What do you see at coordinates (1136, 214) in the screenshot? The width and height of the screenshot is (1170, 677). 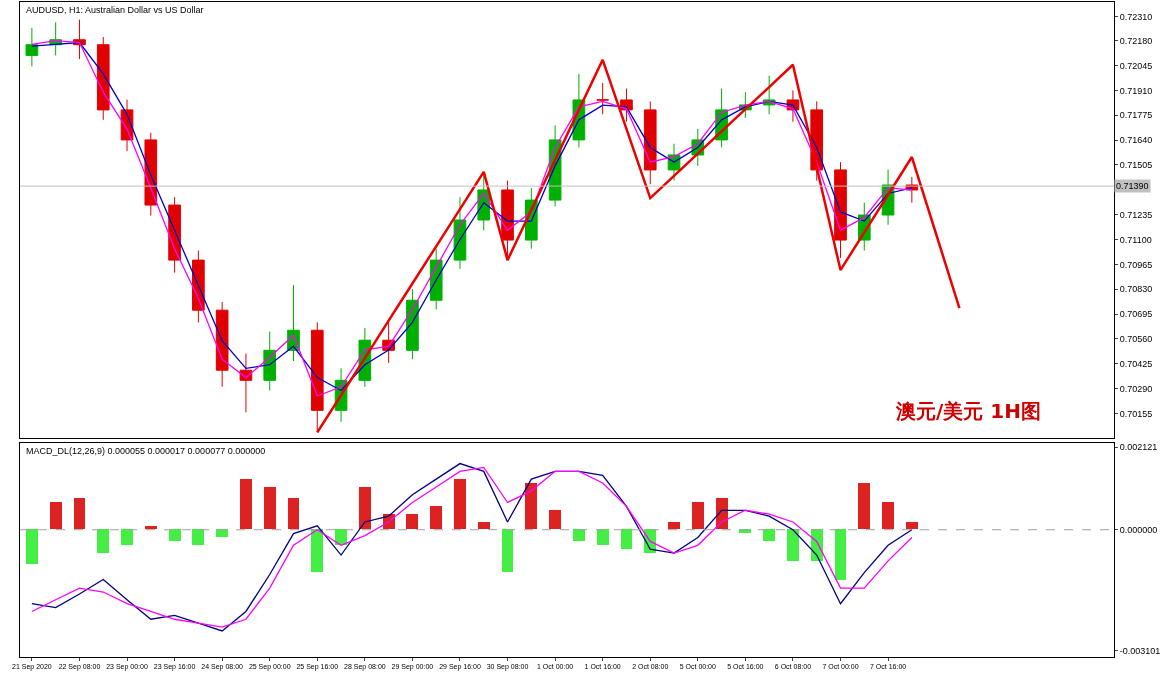 I see `y-tick-label: 0.71235` at bounding box center [1136, 214].